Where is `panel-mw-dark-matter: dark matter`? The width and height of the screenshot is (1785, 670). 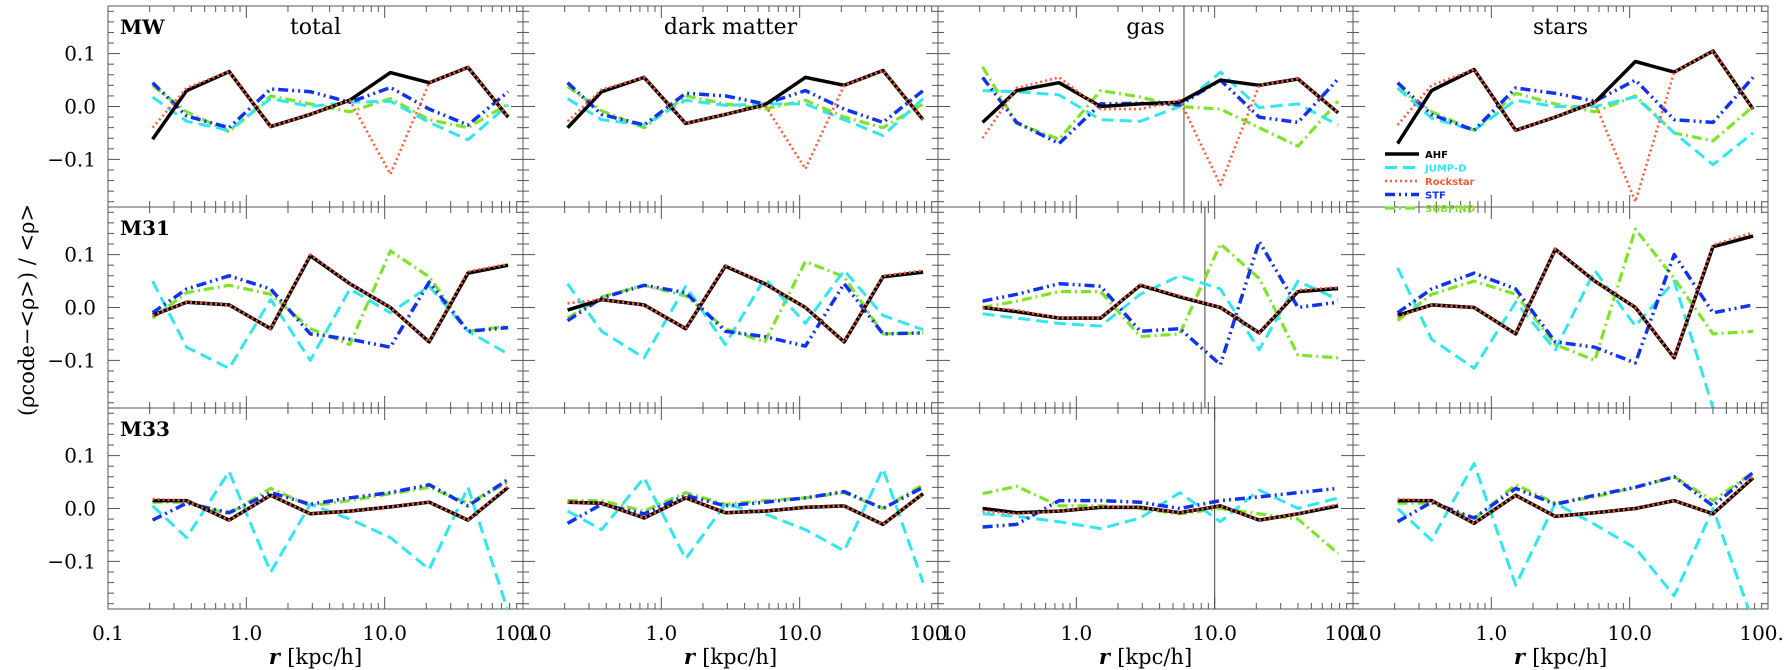 panel-mw-dark-matter: dark matter is located at coordinates (730, 106).